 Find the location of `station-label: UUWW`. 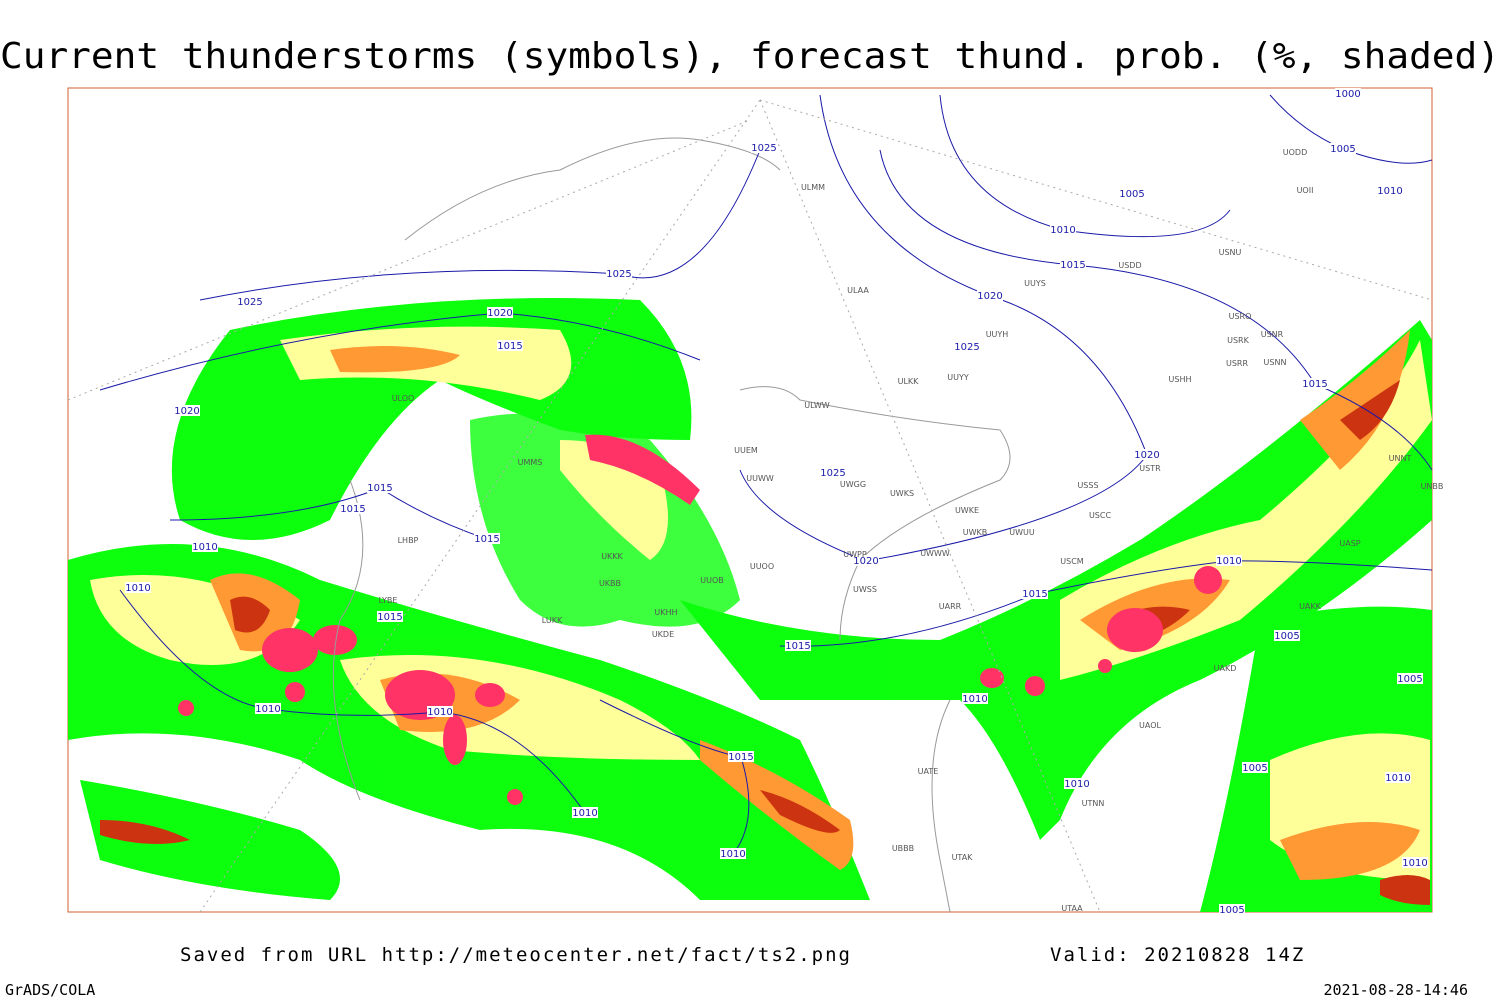

station-label: UUWW is located at coordinates (760, 478).